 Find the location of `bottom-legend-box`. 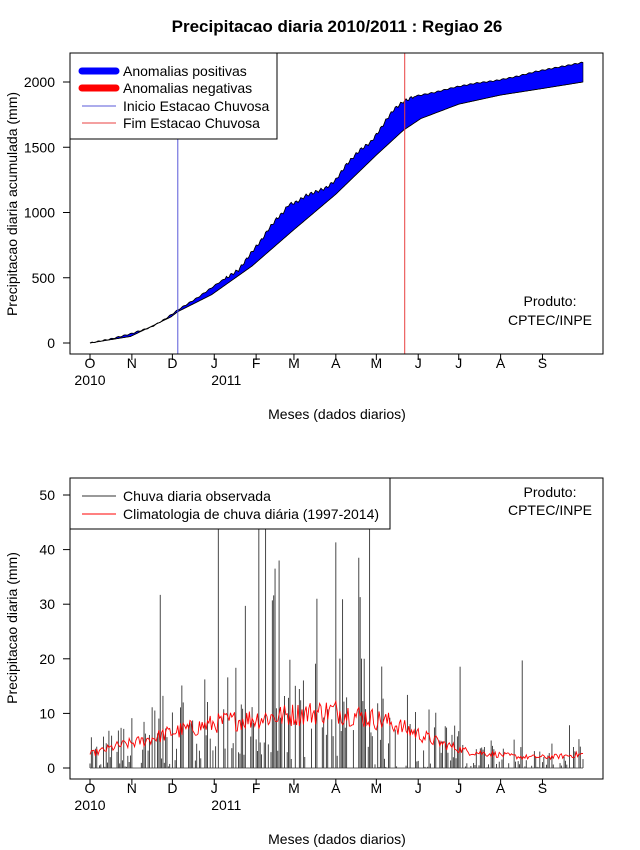

bottom-legend-box is located at coordinates (230, 503).